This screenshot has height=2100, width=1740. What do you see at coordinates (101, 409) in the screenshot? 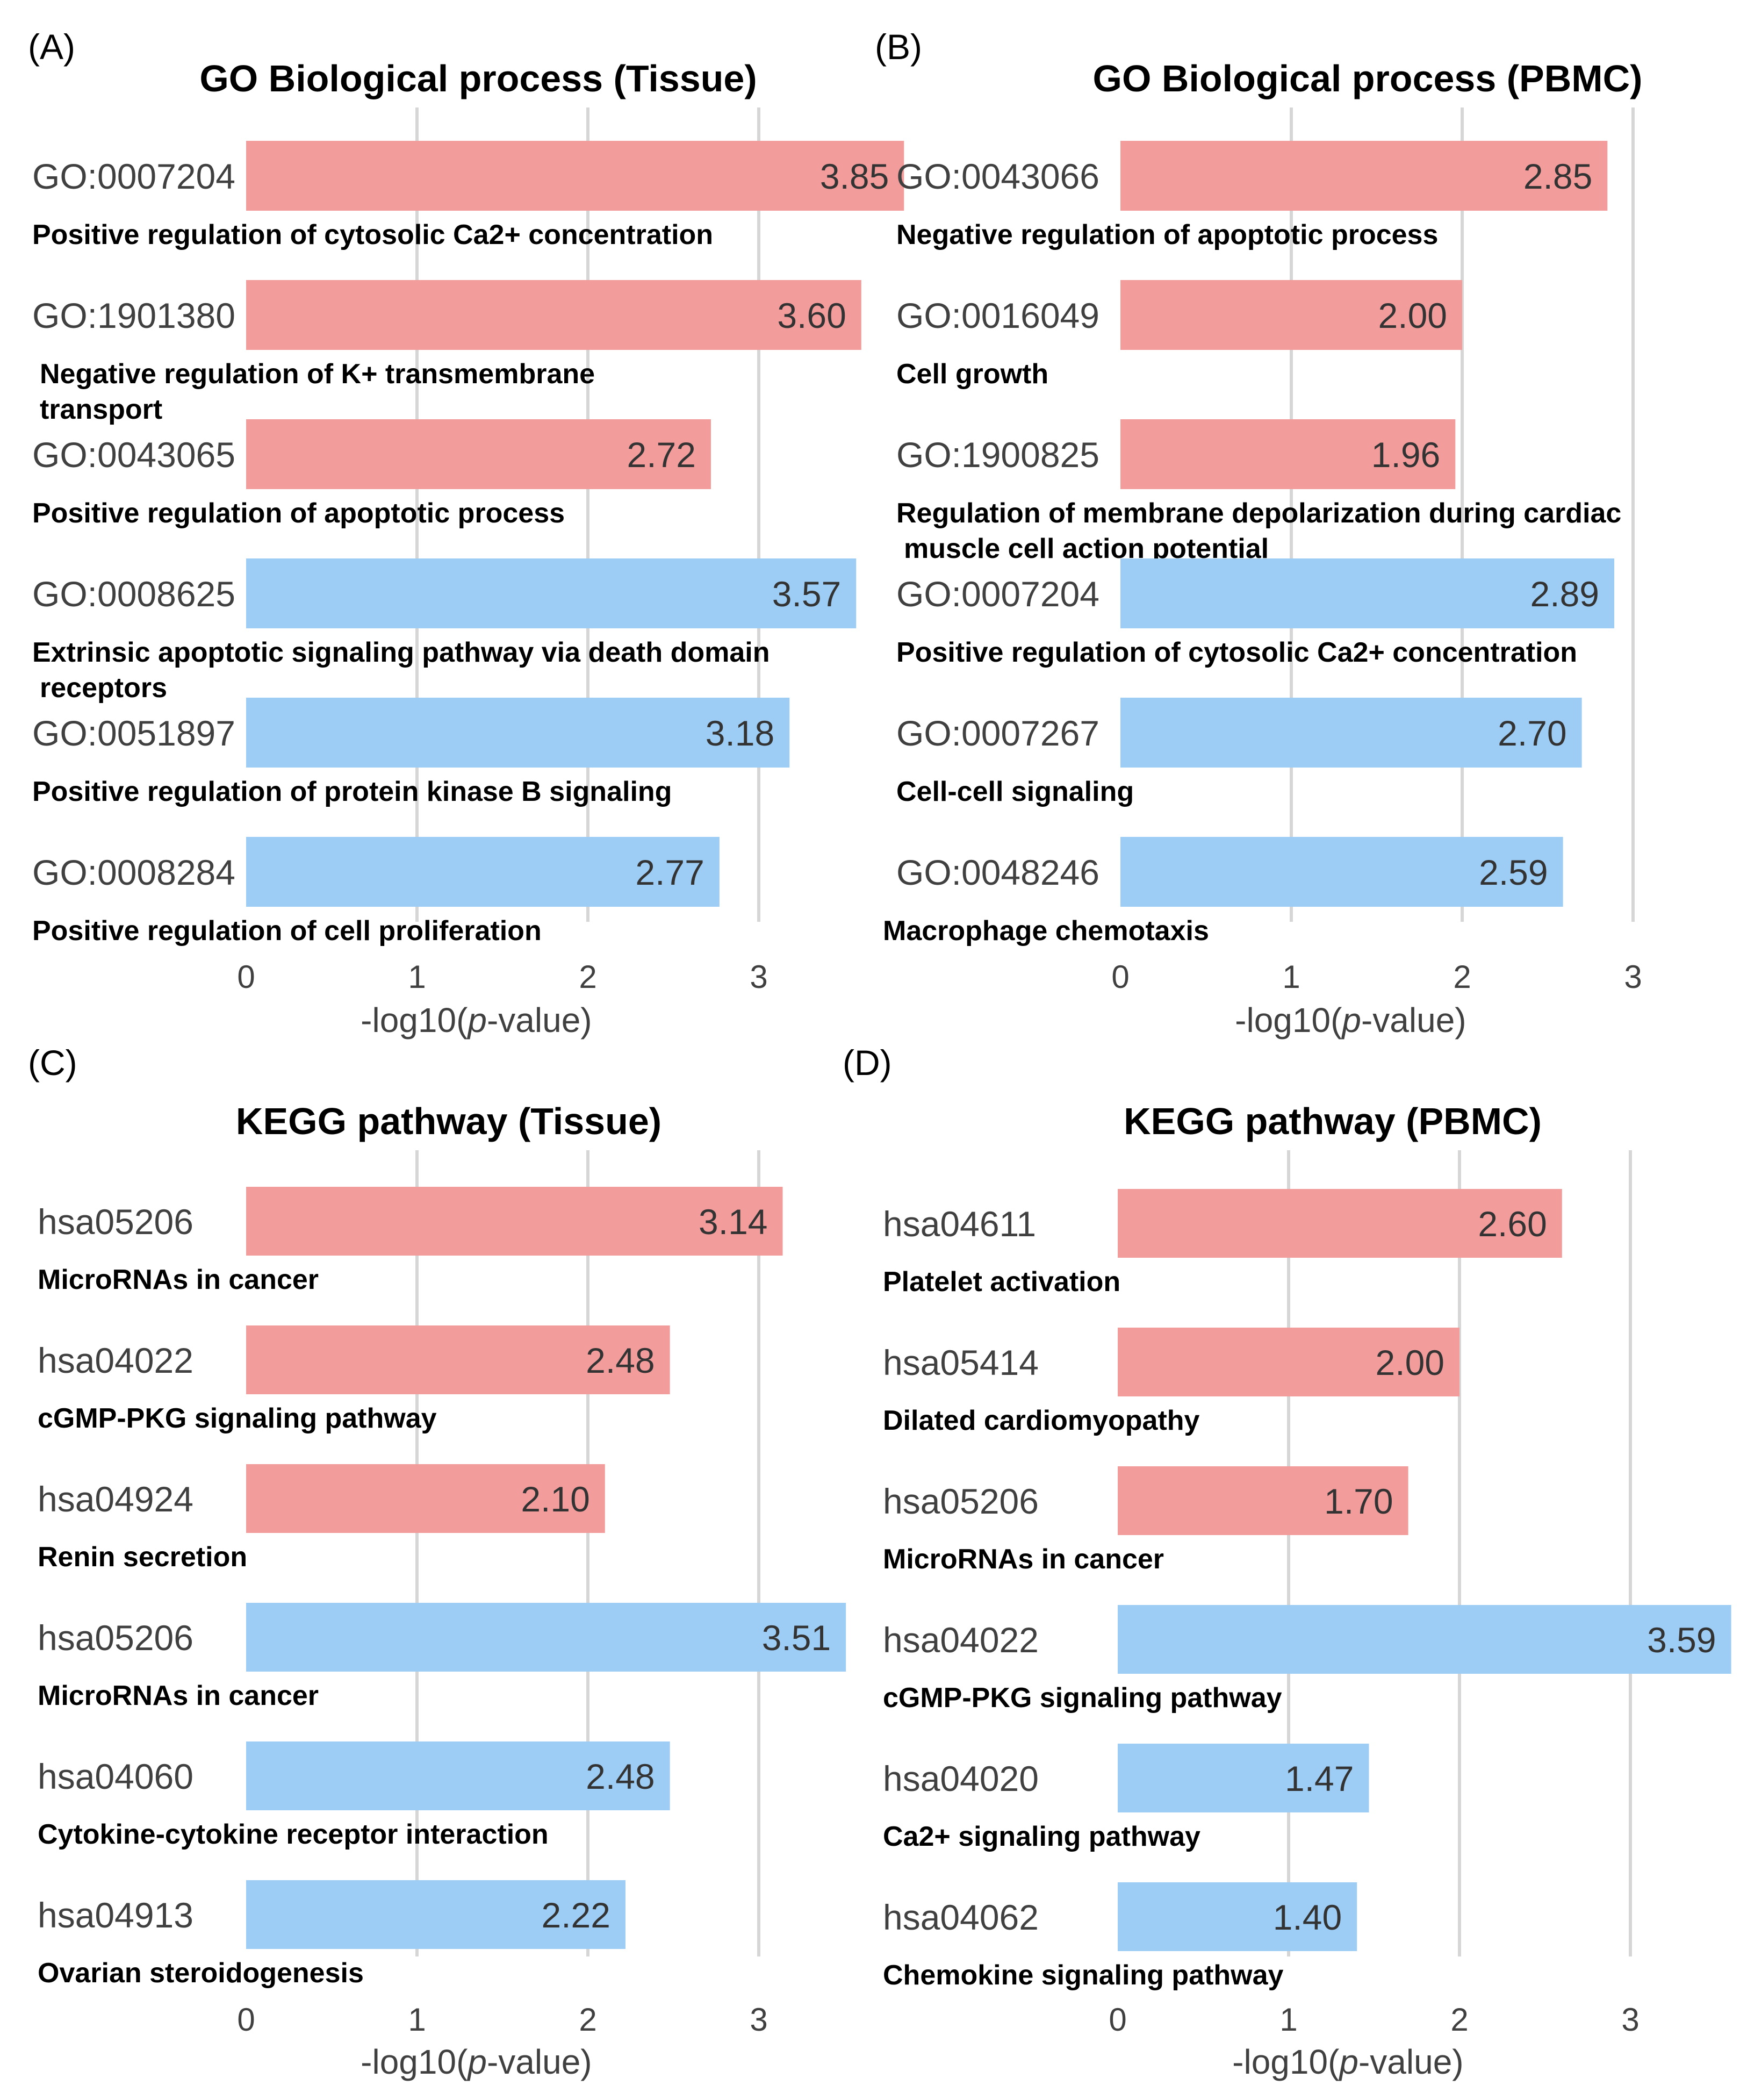
I see `term-description: transport` at bounding box center [101, 409].